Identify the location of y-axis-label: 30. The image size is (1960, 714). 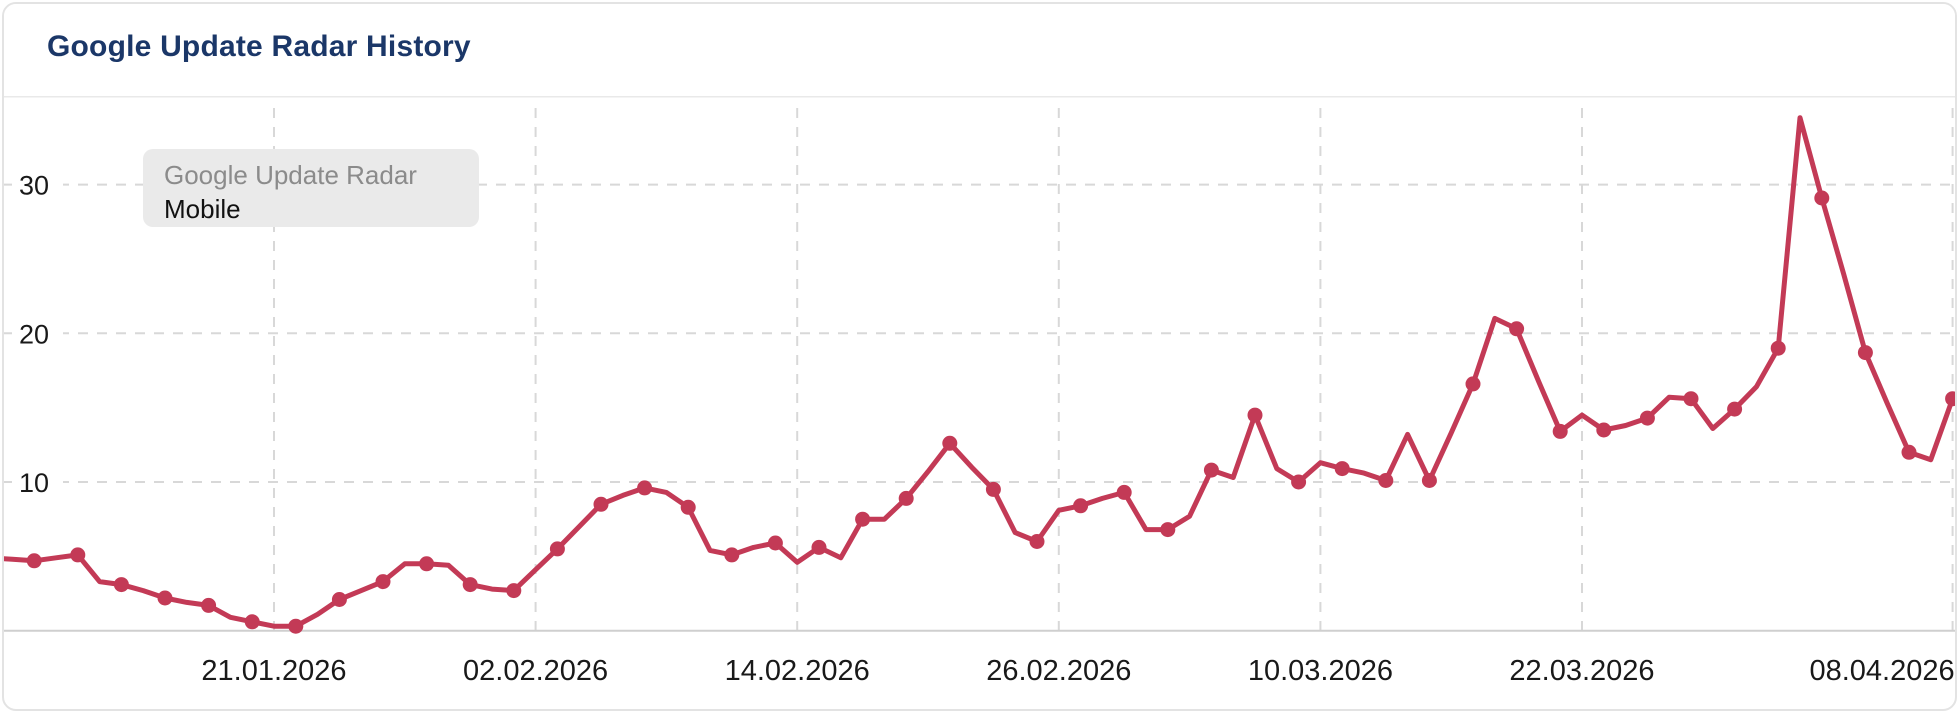
(34, 186).